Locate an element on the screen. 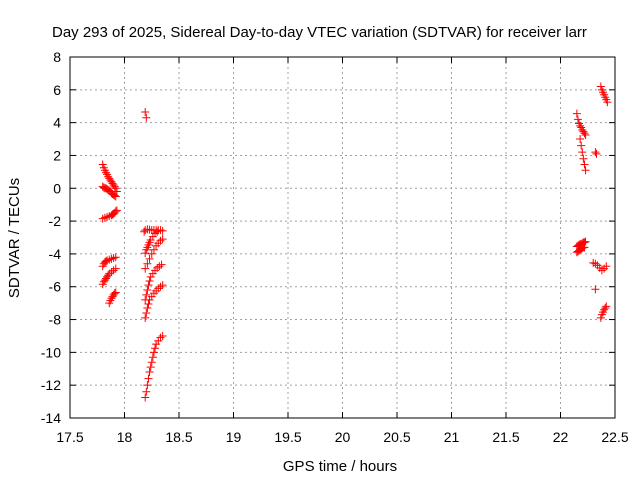 This screenshot has width=640, height=480. y-tick-labels: -14 -12 -10 -8 -6 -4 -2 0 2 4 6 8 is located at coordinates (51, 237).